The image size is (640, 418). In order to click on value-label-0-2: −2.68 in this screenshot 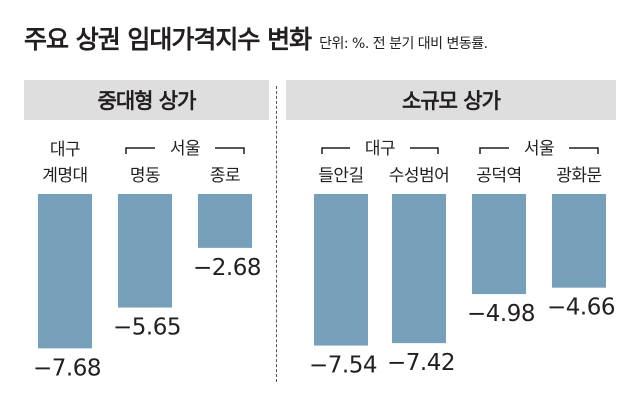, I will do `click(227, 268)`.